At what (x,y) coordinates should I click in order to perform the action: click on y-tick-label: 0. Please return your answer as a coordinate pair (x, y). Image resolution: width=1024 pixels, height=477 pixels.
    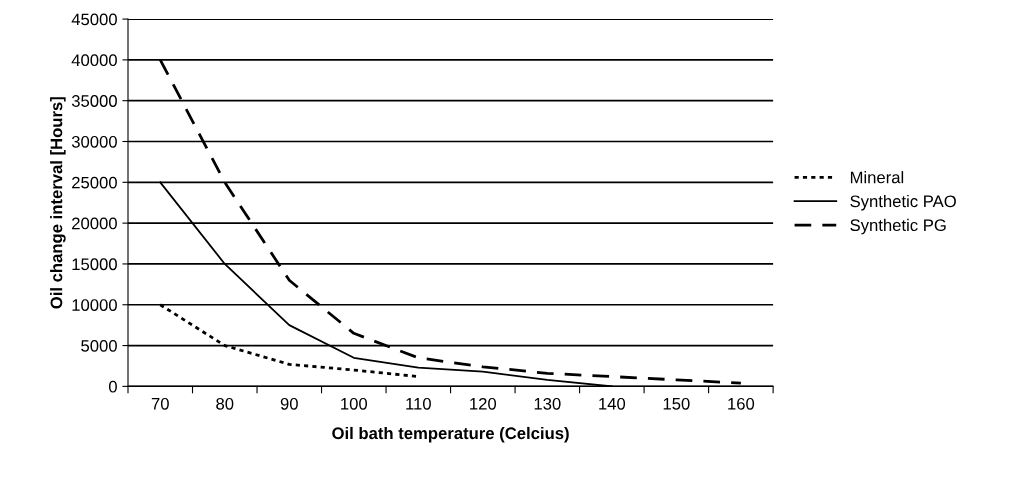
    Looking at the image, I should click on (112, 386).